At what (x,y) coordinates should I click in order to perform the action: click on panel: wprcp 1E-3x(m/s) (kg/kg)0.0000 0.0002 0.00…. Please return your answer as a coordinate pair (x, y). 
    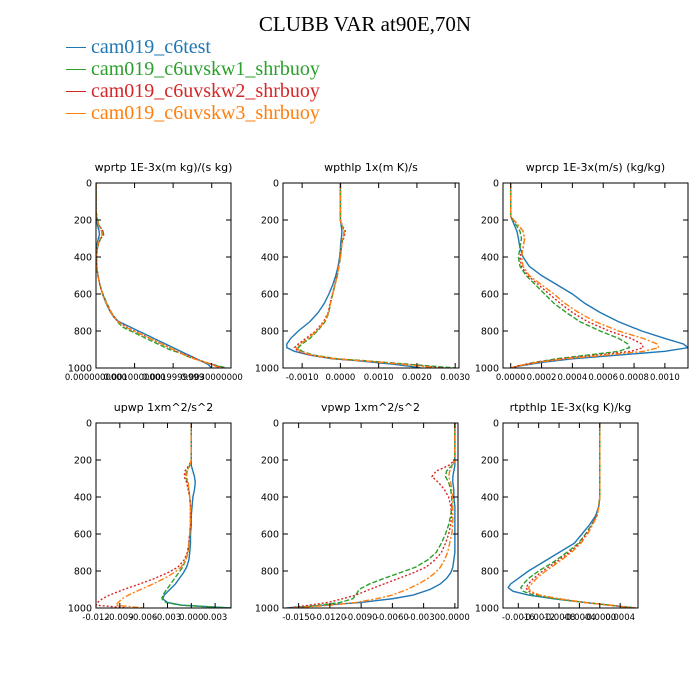
    Looking at the image, I should click on (582, 272).